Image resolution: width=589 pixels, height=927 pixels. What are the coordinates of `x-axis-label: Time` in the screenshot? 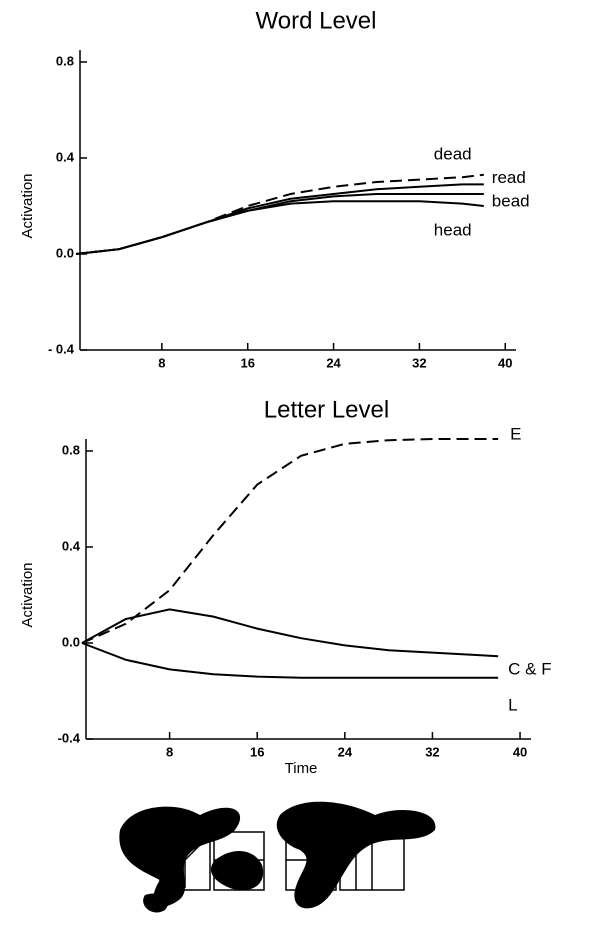 It's located at (301, 768).